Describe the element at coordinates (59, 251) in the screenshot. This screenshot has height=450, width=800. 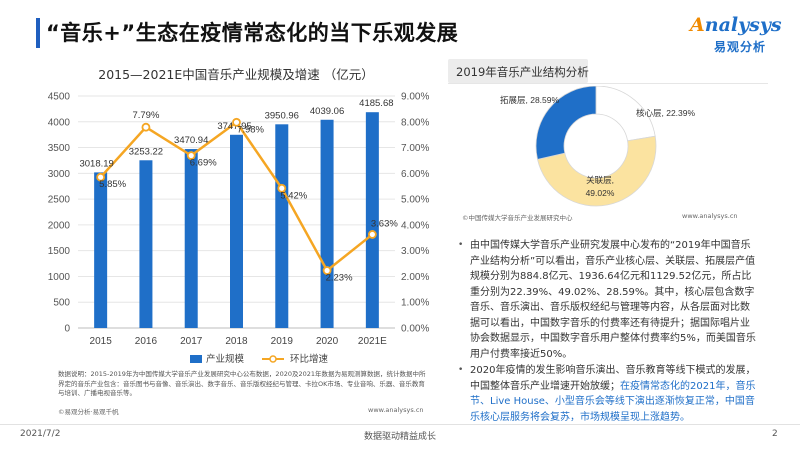
I see `y-tick-label: 1500` at that location.